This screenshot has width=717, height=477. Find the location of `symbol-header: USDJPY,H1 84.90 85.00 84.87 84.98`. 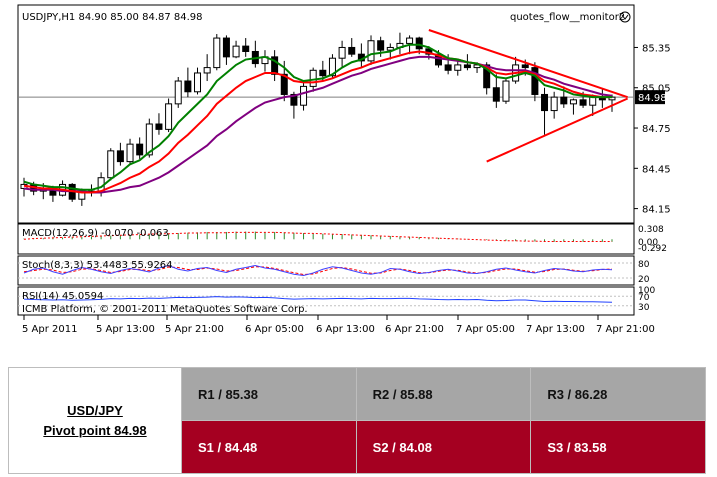

symbol-header: USDJPY,H1 84.90 85.00 84.87 84.98 is located at coordinates (112, 17).